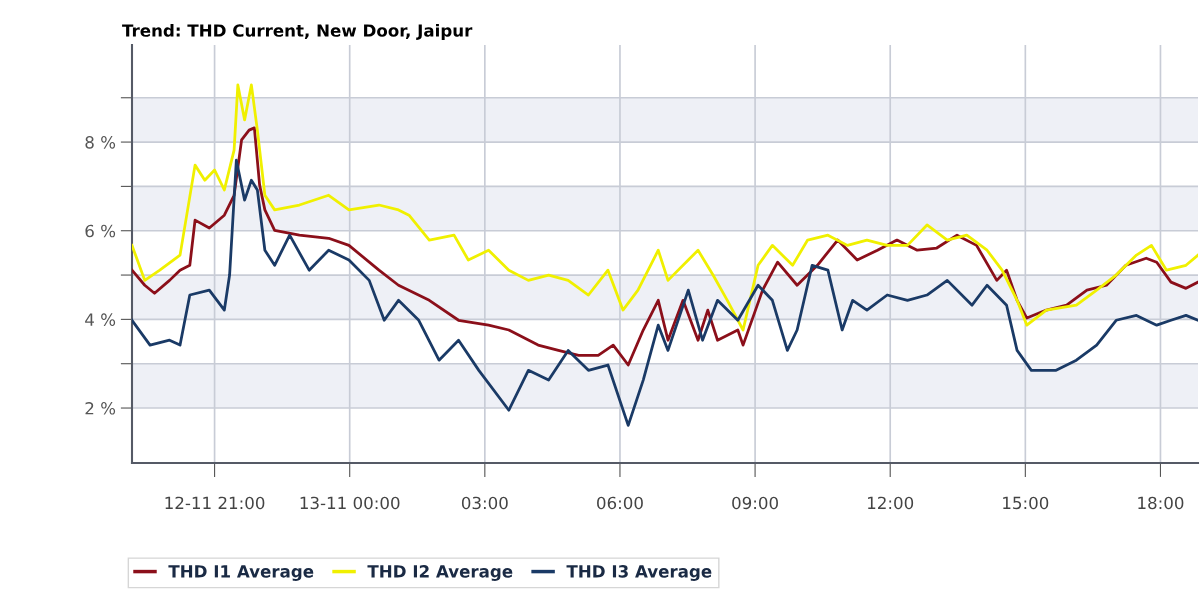 Image resolution: width=1202 pixels, height=596 pixels. What do you see at coordinates (100, 142) in the screenshot?
I see `y-tick-label: 8 %` at bounding box center [100, 142].